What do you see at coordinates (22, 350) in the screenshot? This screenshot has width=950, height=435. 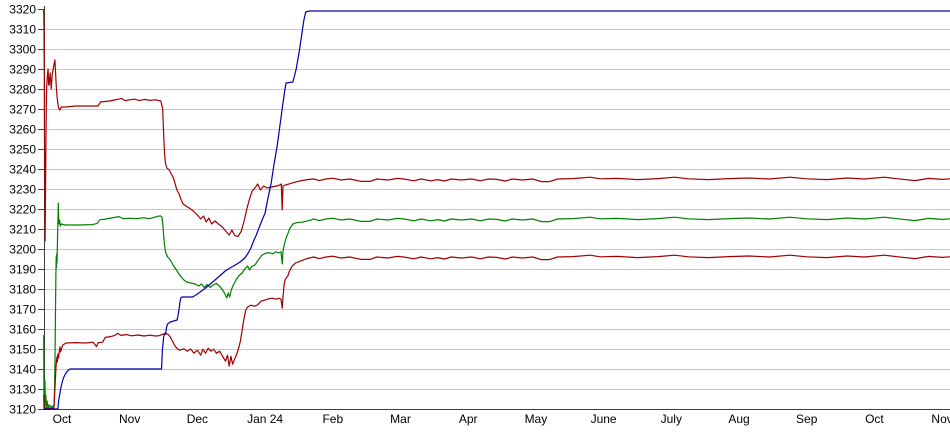 I see `y-tick-label: 3150` at bounding box center [22, 350].